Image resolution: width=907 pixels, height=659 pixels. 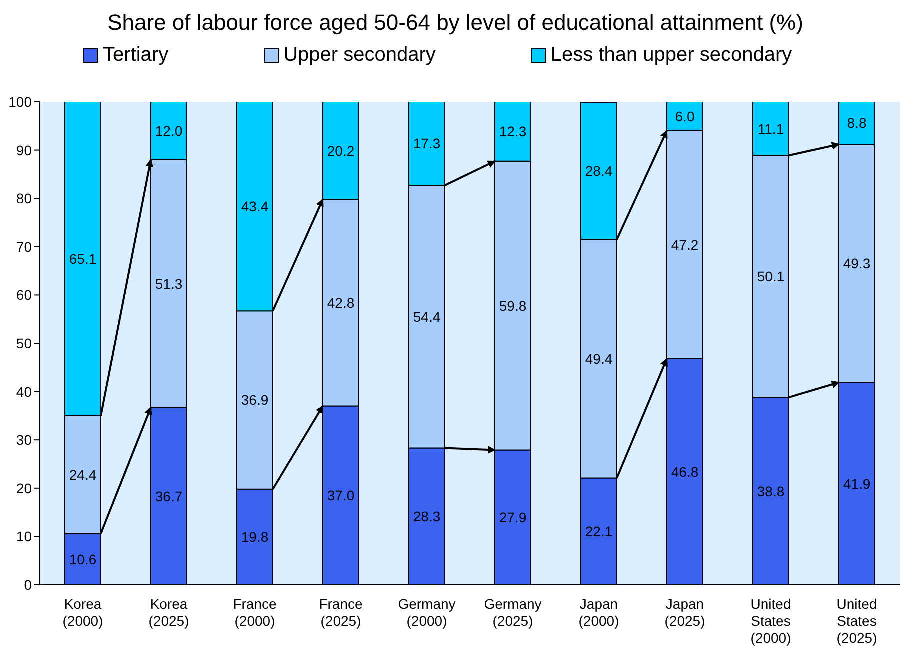 I want to click on data-label: 12.0, so click(x=169, y=130).